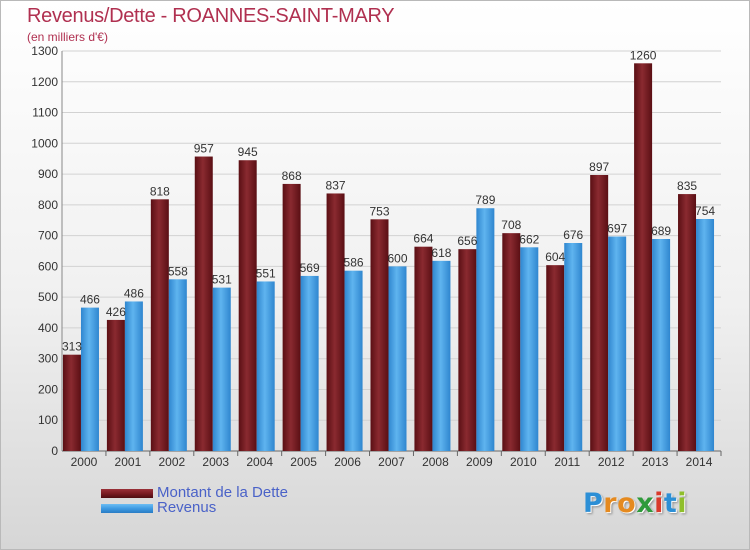  I want to click on data-label: 945, so click(248, 152).